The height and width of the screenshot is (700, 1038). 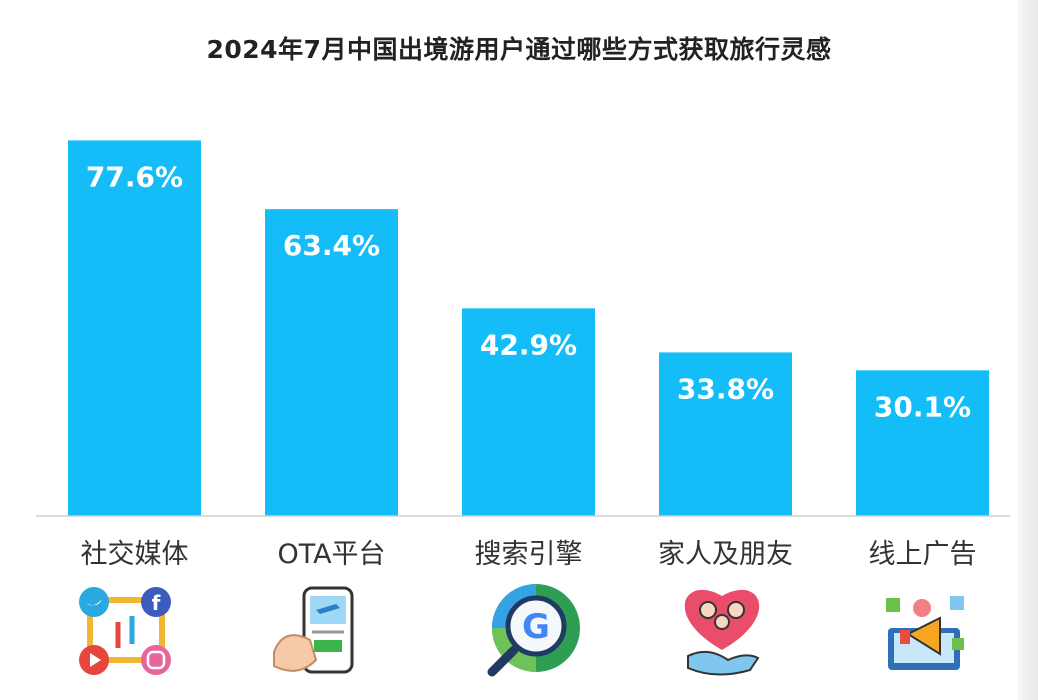 I want to click on svg-text: f, so click(x=156, y=603).